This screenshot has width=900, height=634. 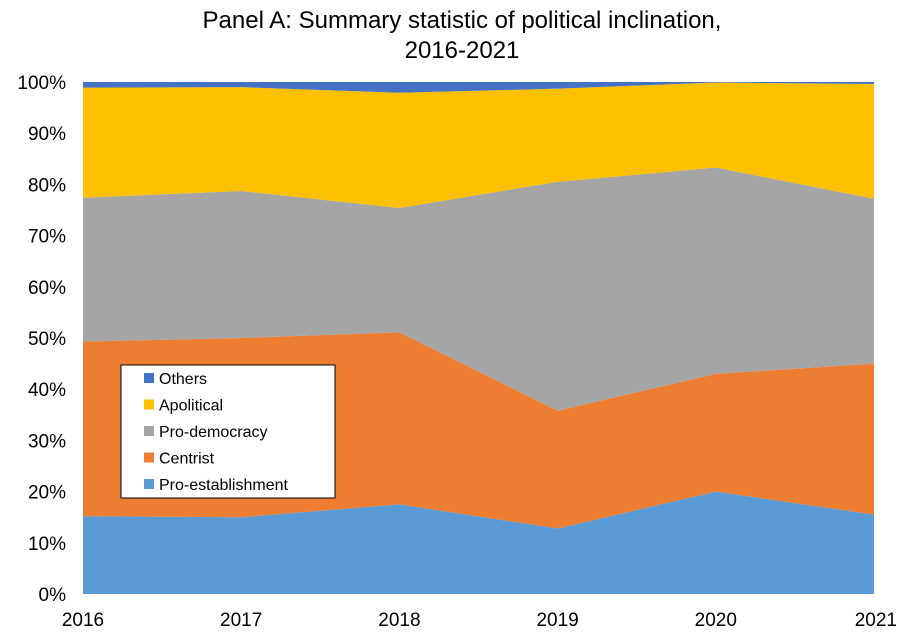 What do you see at coordinates (47, 544) in the screenshot?
I see `y-tick-label: 10%` at bounding box center [47, 544].